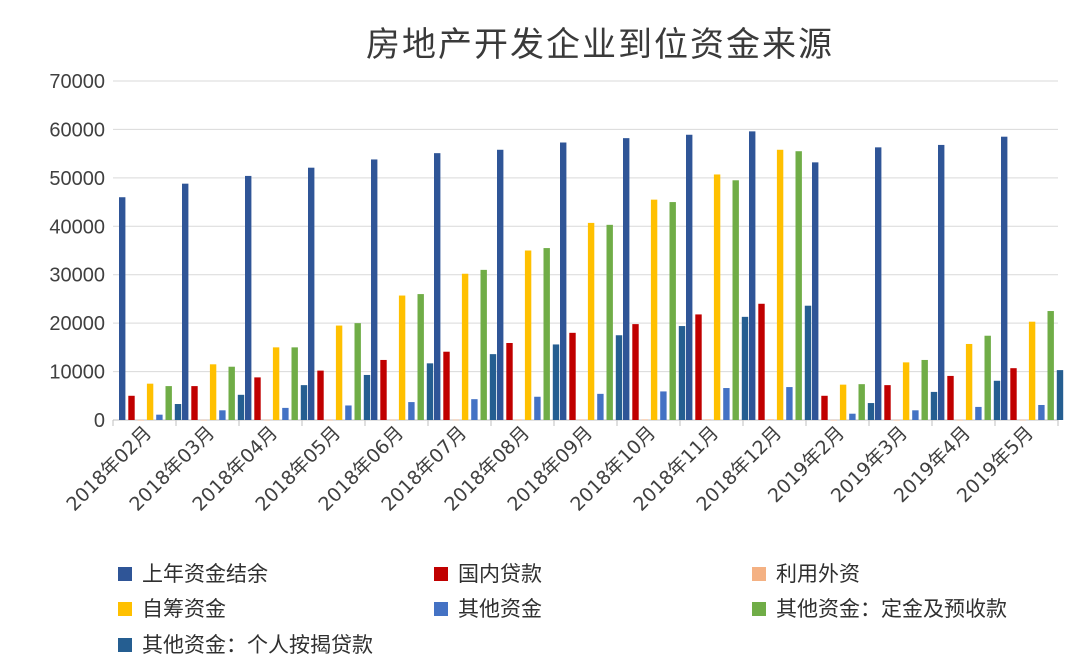 The height and width of the screenshot is (670, 1080). I want to click on legend-item: 自筹资金, so click(172, 609).